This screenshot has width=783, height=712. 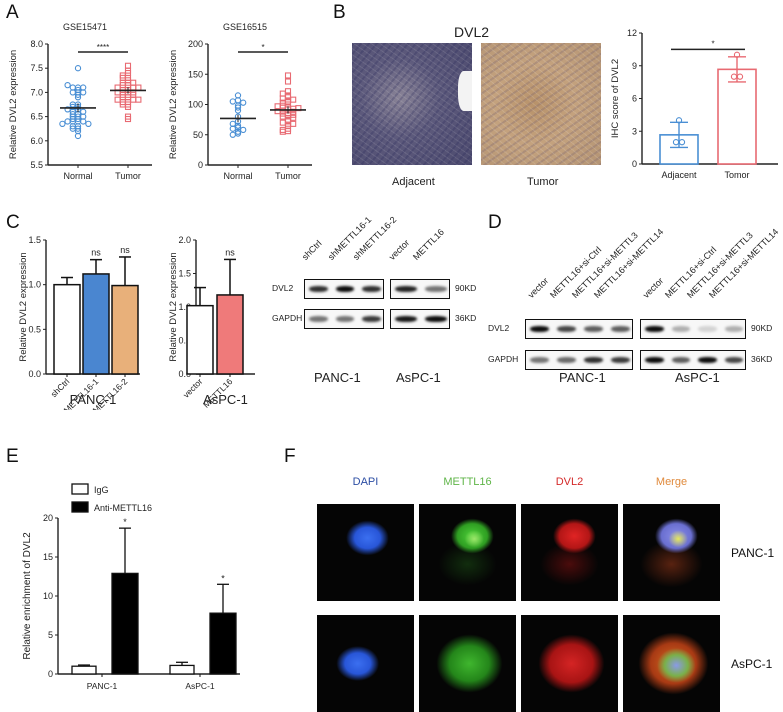 I want to click on panel-letter-e: E, so click(x=12, y=456).